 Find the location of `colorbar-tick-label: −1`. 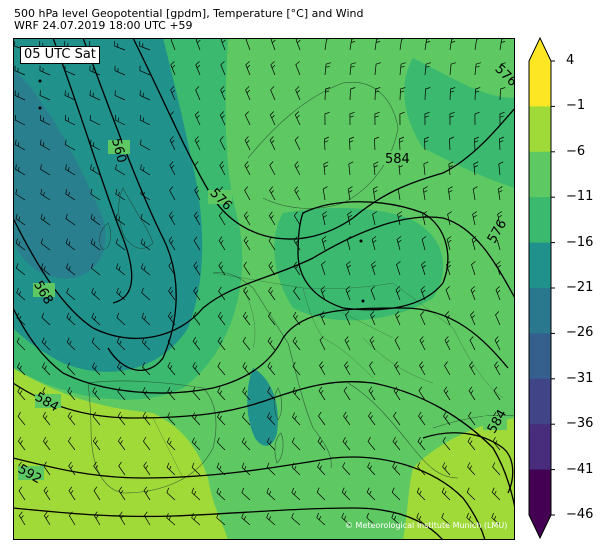

colorbar-tick-label: −1 is located at coordinates (576, 106).